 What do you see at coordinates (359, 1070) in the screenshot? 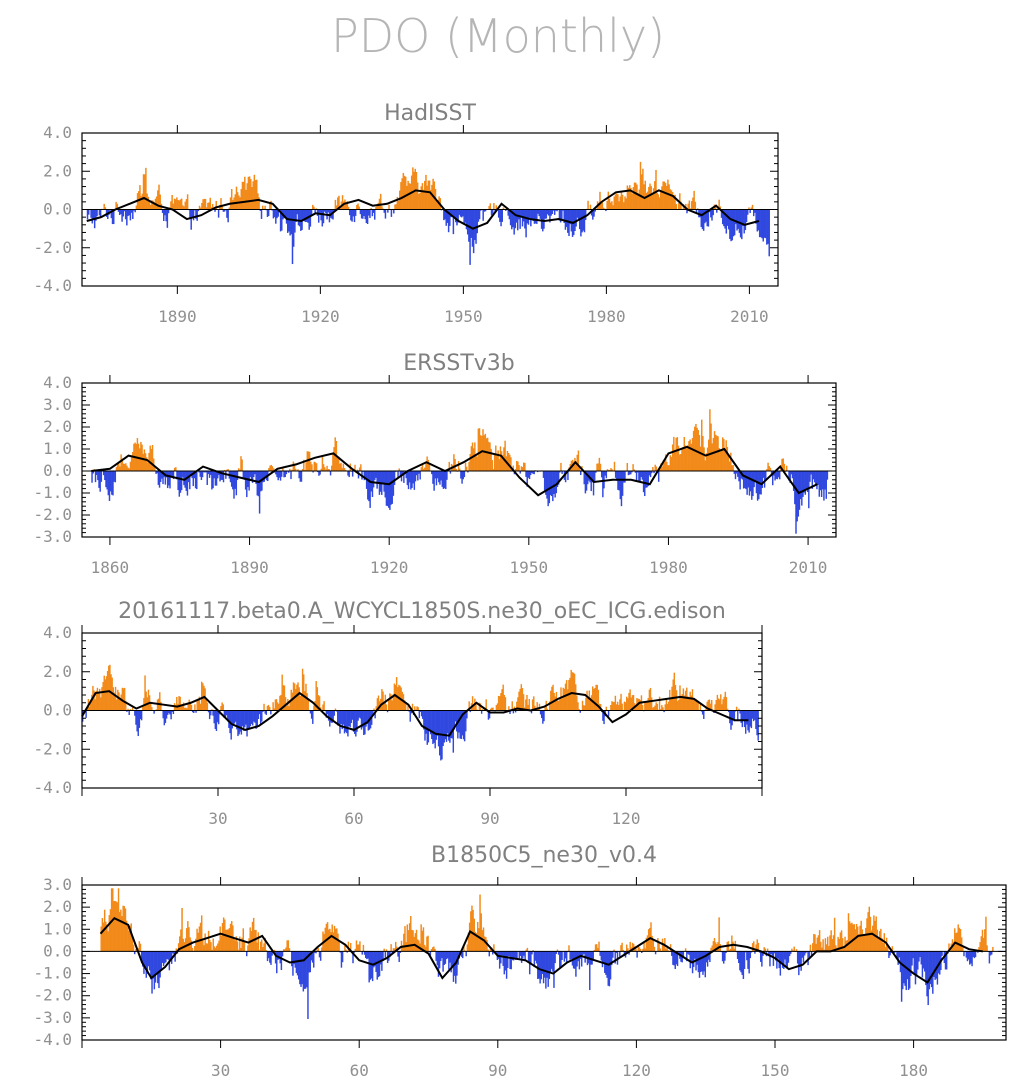
I see `x-tick-label: 60` at bounding box center [359, 1070].